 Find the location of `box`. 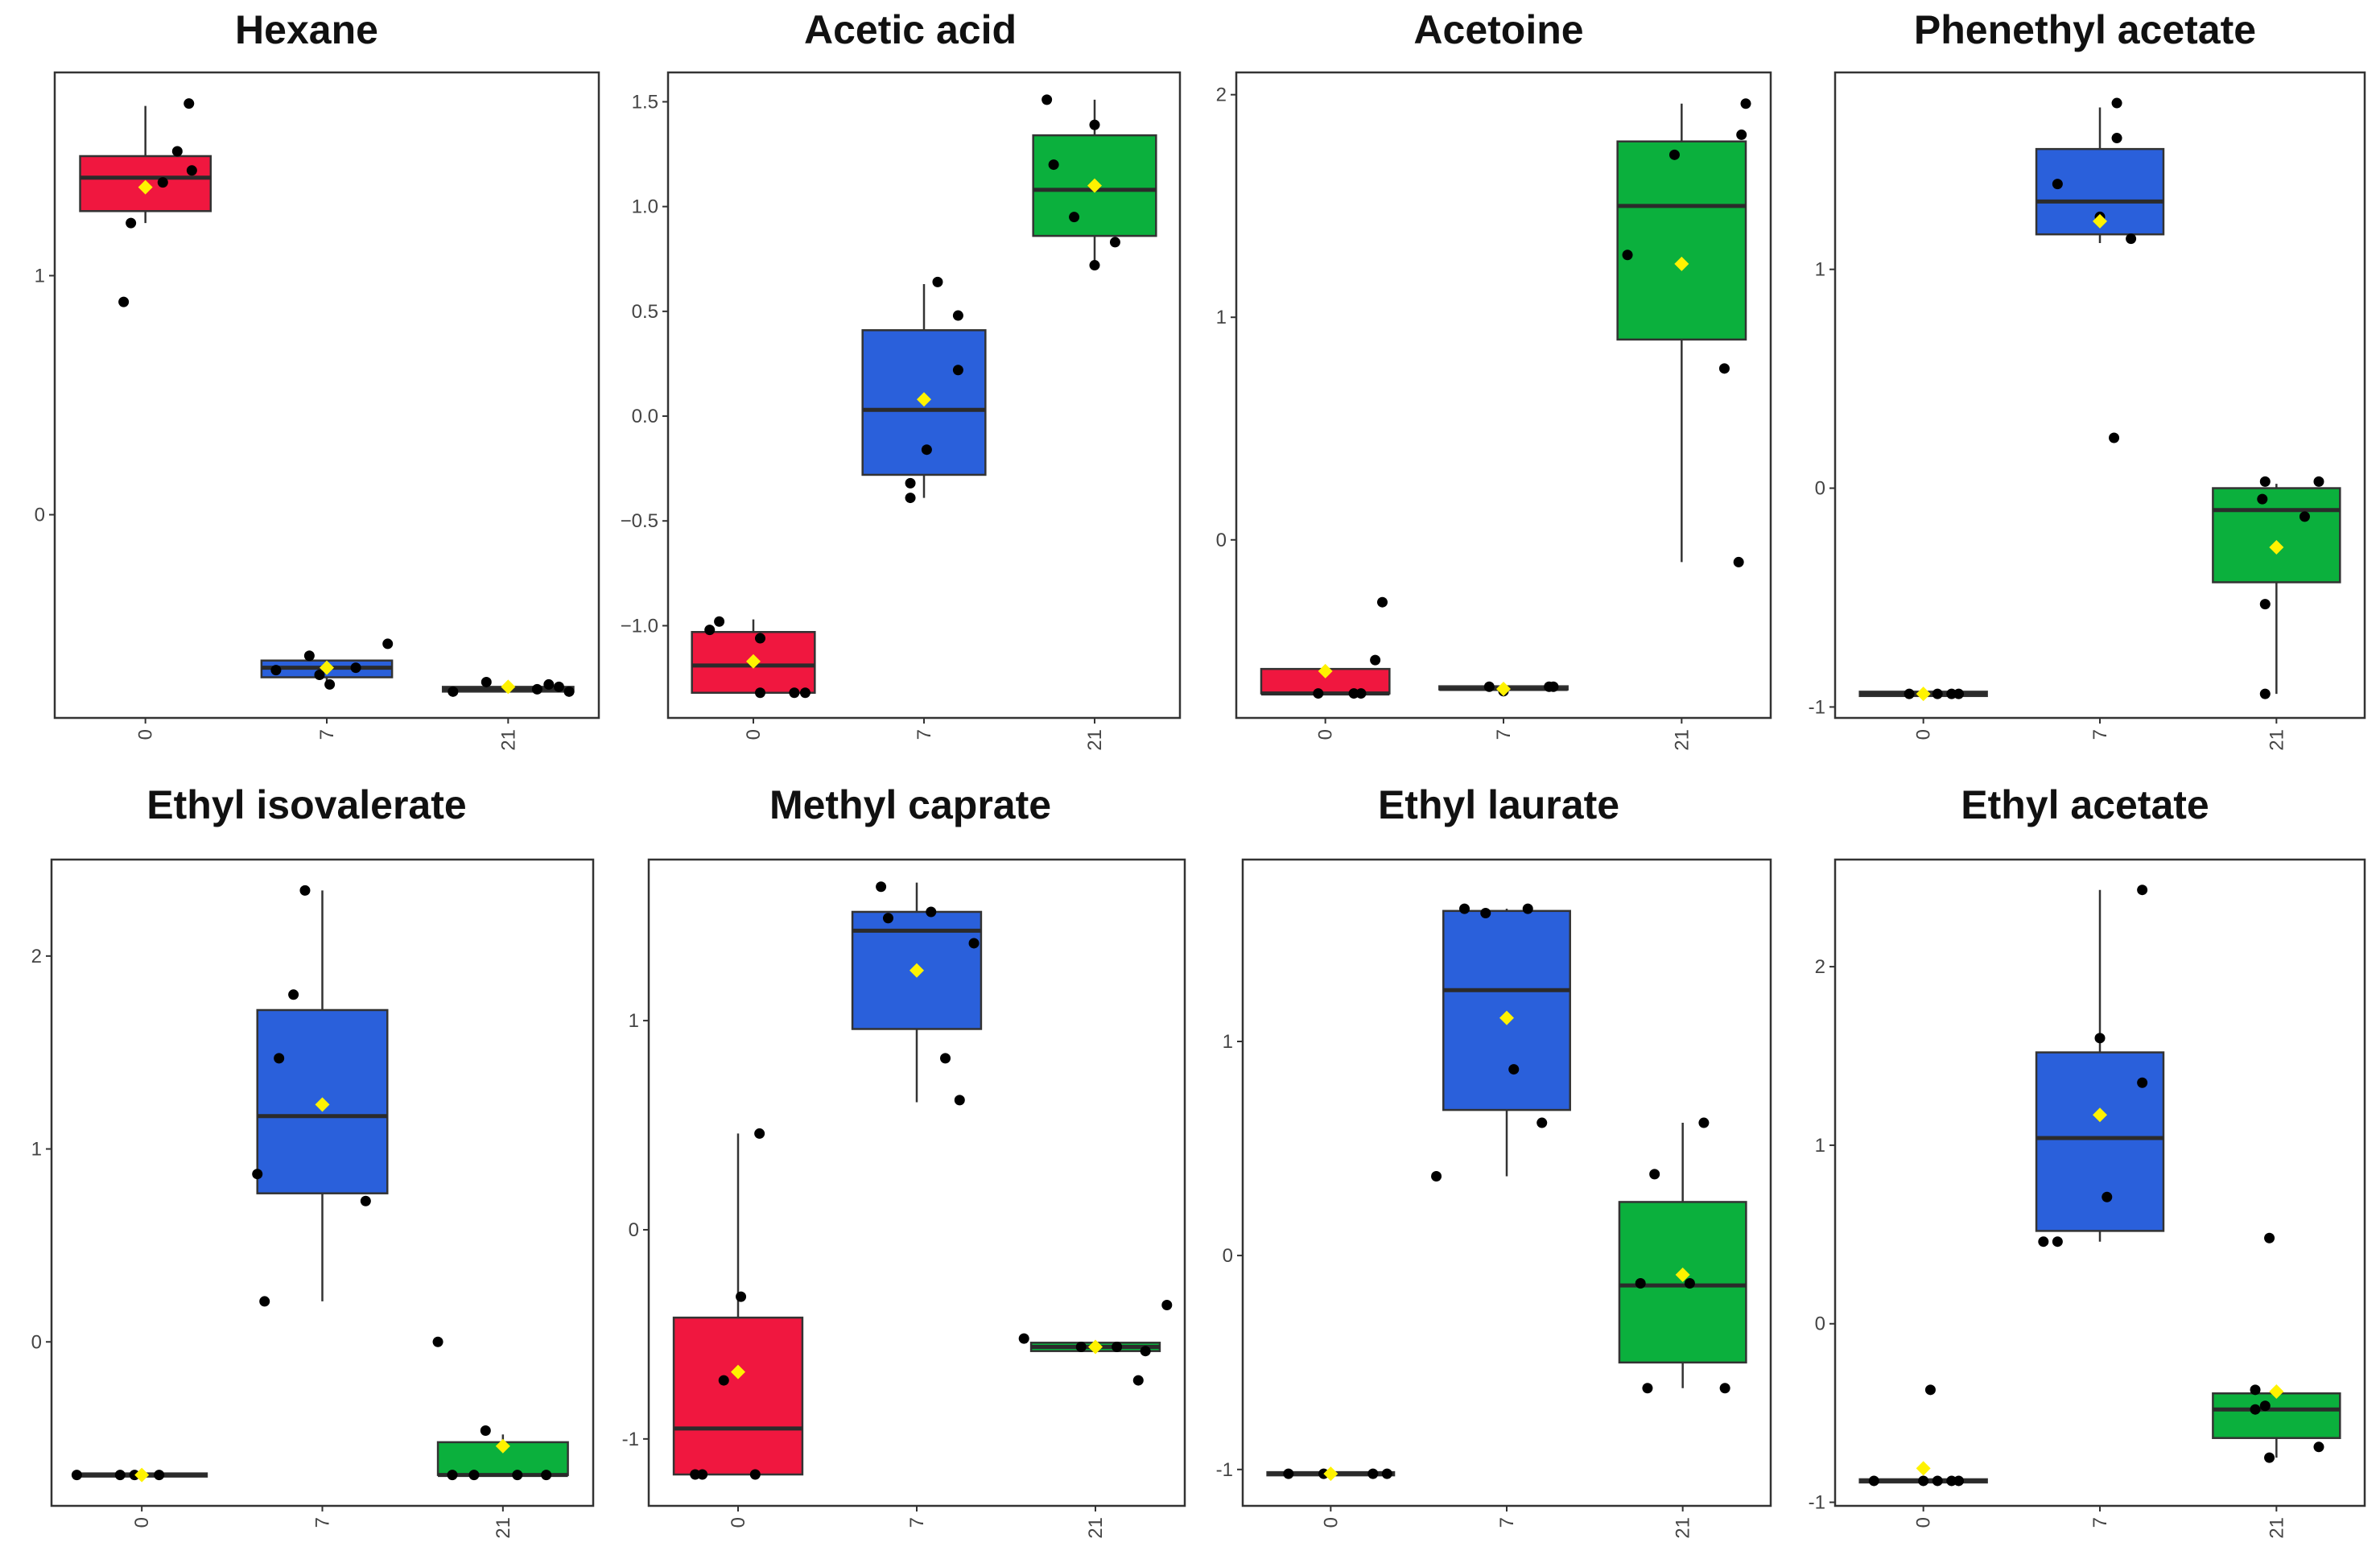

box is located at coordinates (1681, 240).